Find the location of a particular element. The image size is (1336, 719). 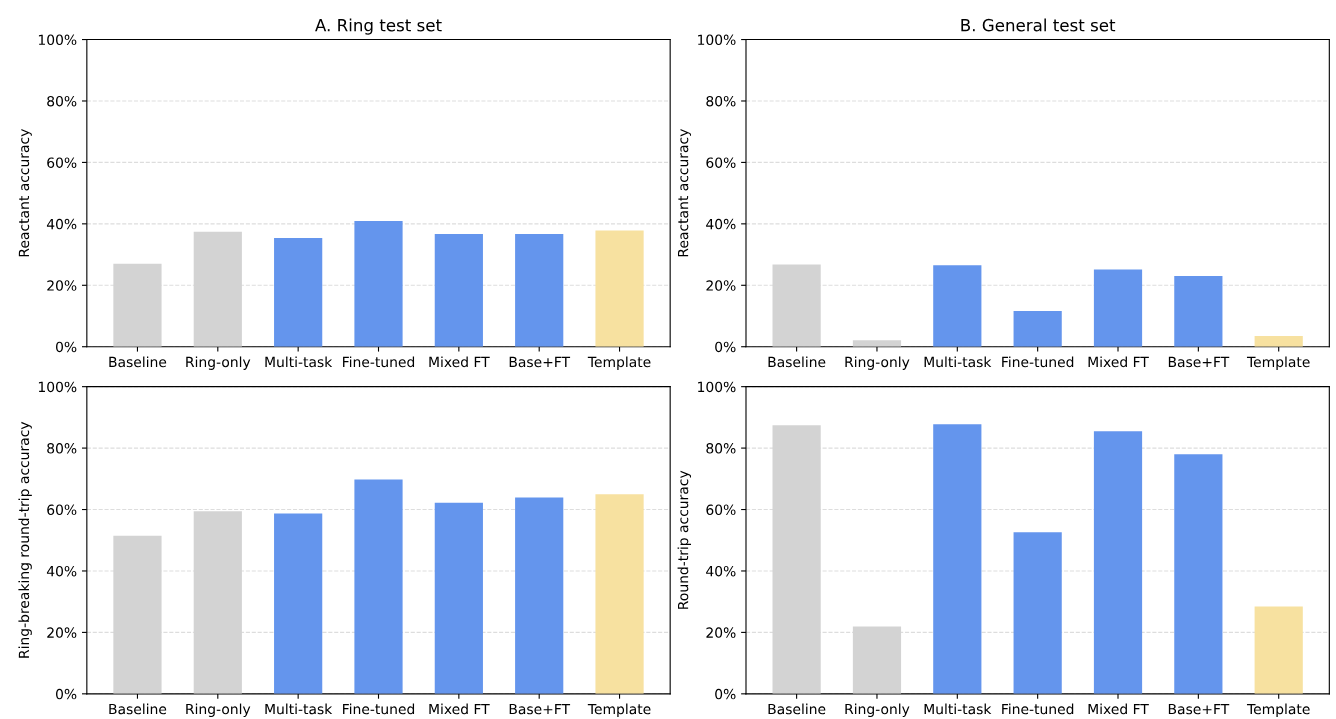

y-axis-title: Ring-breaking round-trip accuracy is located at coordinates (25, 539).